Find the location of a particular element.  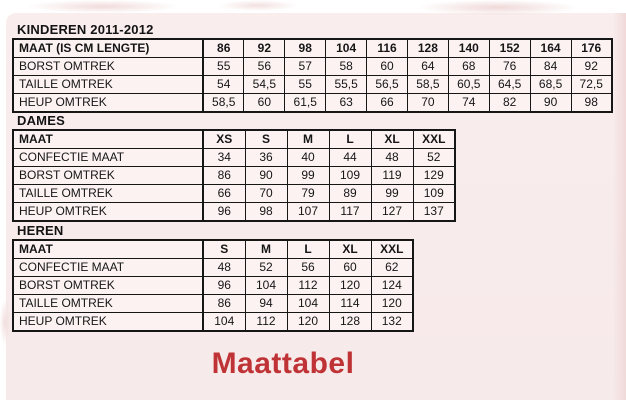

section-title-dames: DAMES is located at coordinates (41, 120).